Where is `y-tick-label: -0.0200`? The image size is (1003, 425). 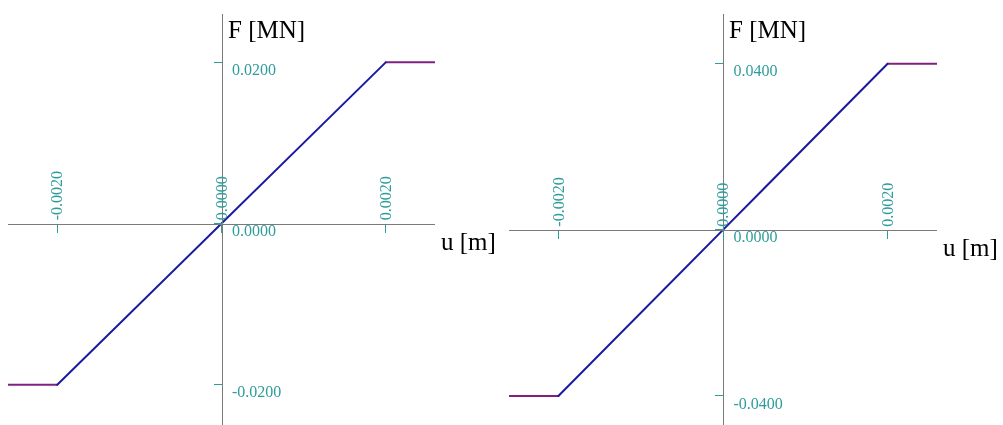
y-tick-label: -0.0200 is located at coordinates (257, 392).